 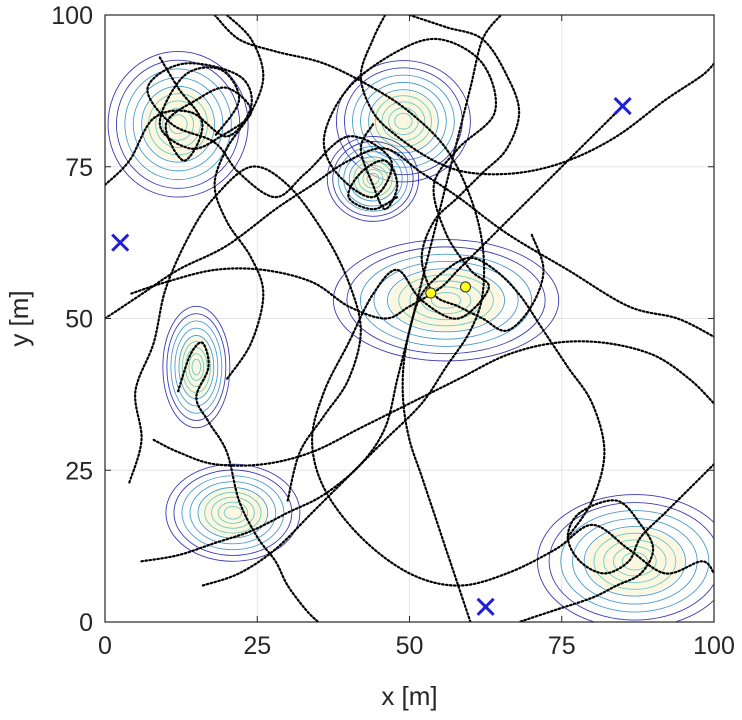 I want to click on x-tick-label: 75, so click(x=562, y=646).